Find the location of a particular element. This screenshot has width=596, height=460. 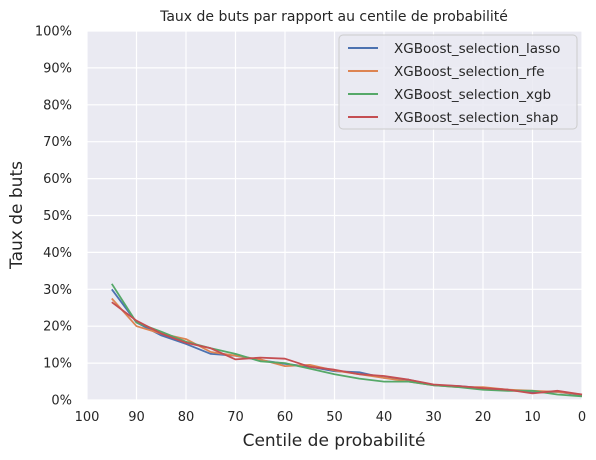

y-axis-title: Taux de buts is located at coordinates (17, 215).